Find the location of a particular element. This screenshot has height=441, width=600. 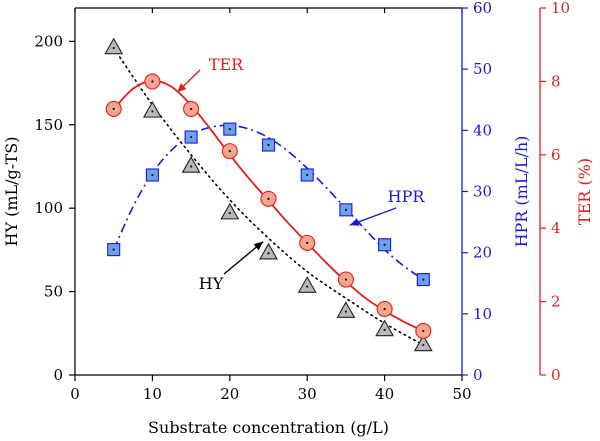

hy-tick-label: 150 is located at coordinates (48, 125).